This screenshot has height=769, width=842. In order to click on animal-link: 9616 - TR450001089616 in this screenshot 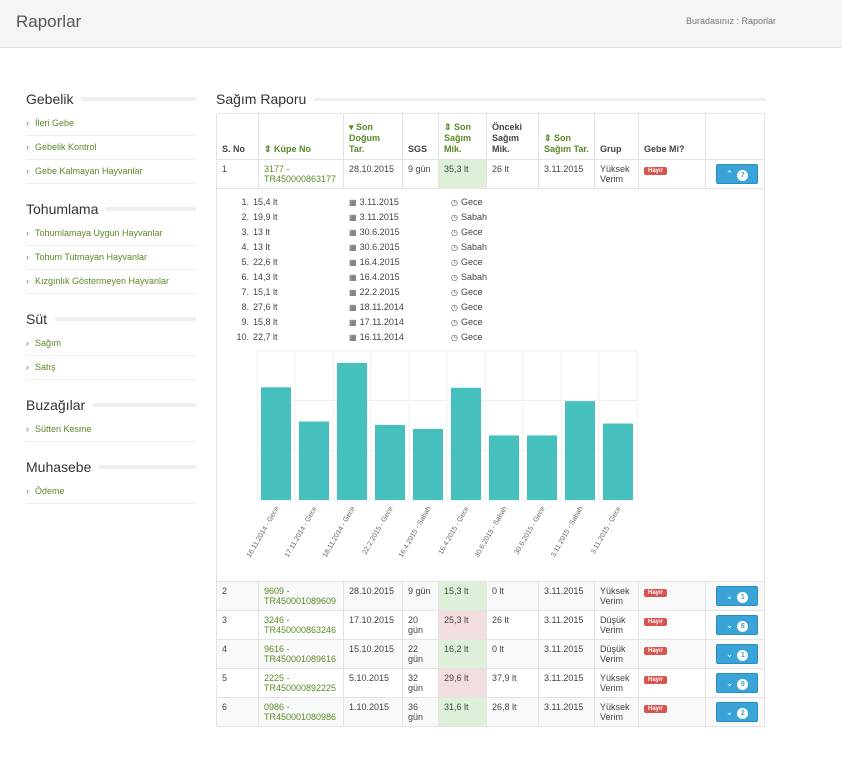, I will do `click(300, 654)`.